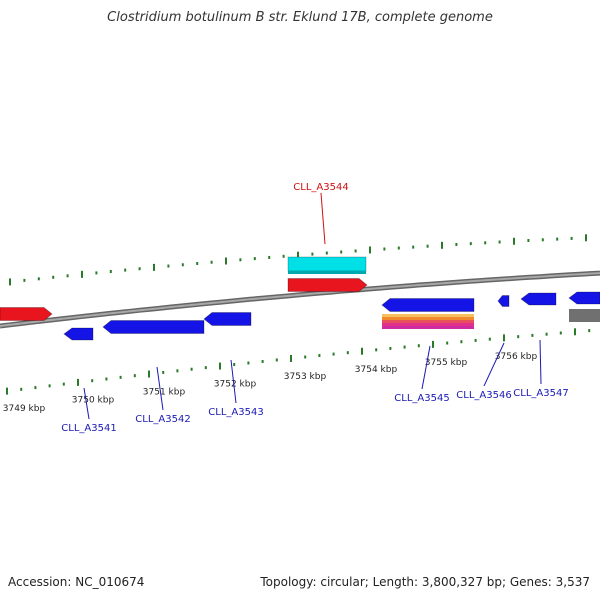 This screenshot has width=600, height=600. What do you see at coordinates (584, 298) in the screenshot?
I see `gene-reverse` at bounding box center [584, 298].